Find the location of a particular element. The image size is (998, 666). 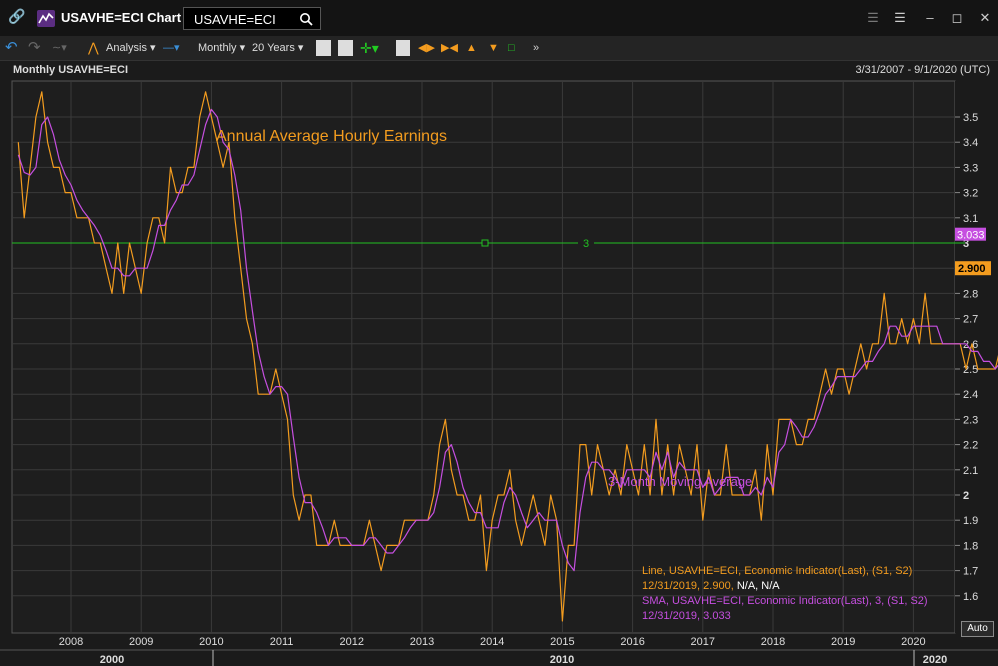

close-icon: ✕ is located at coordinates (985, 17).